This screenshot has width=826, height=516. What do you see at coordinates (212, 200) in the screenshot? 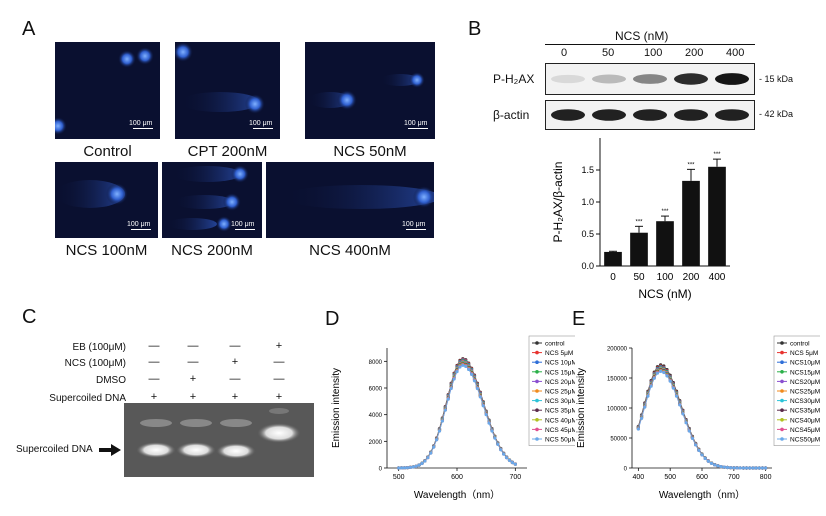
I see `micrograph-ncs-200nm: 100 μm` at bounding box center [212, 200].